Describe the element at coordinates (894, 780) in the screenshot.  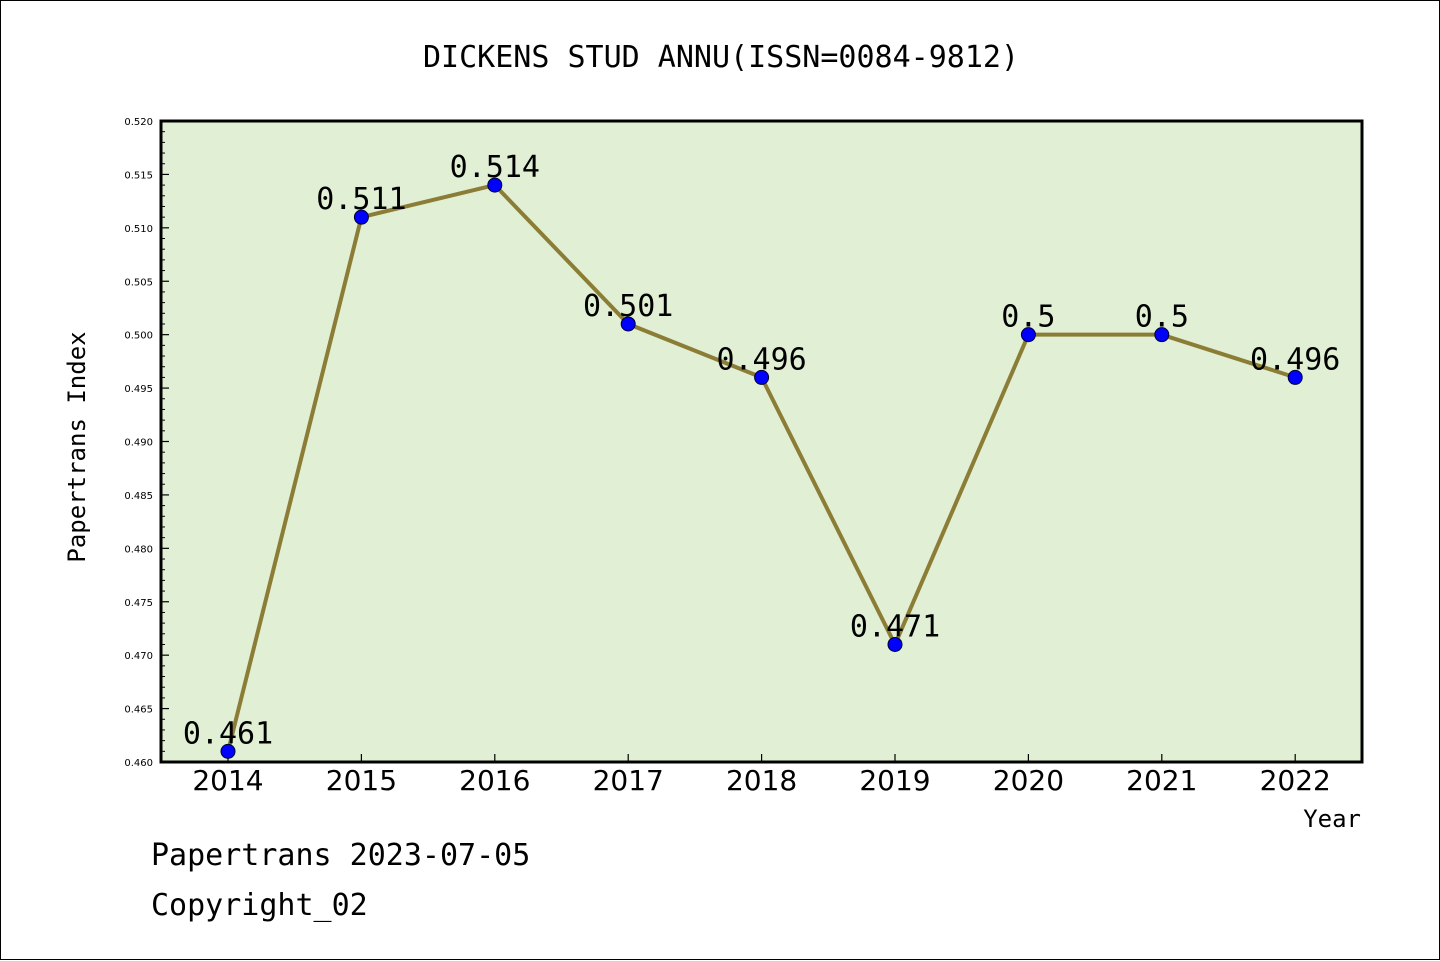
I see `x-tick-label: 2019` at that location.